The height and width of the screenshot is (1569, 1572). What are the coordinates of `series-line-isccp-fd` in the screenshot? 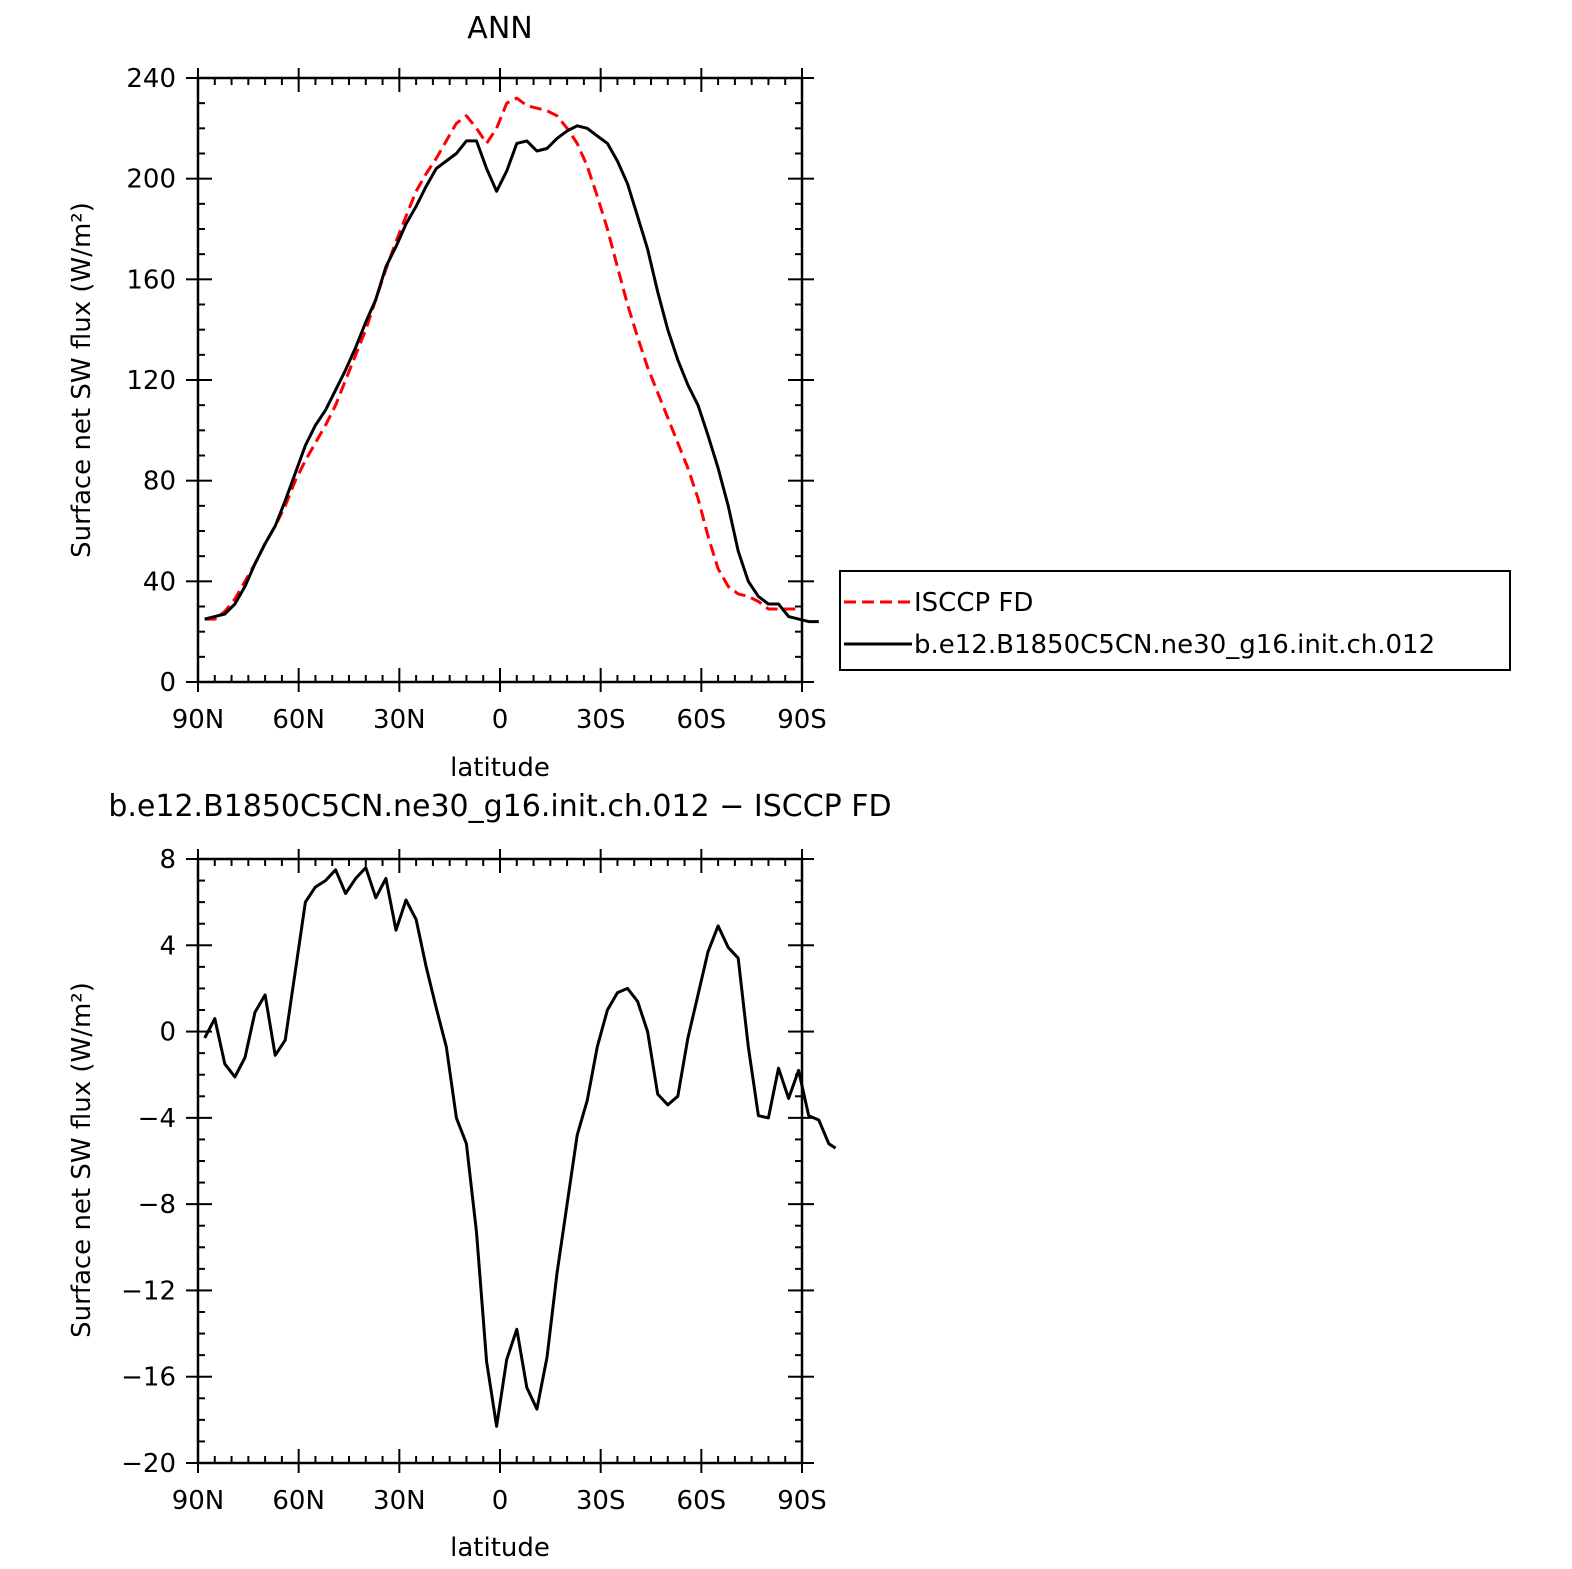 It's located at (500, 358).